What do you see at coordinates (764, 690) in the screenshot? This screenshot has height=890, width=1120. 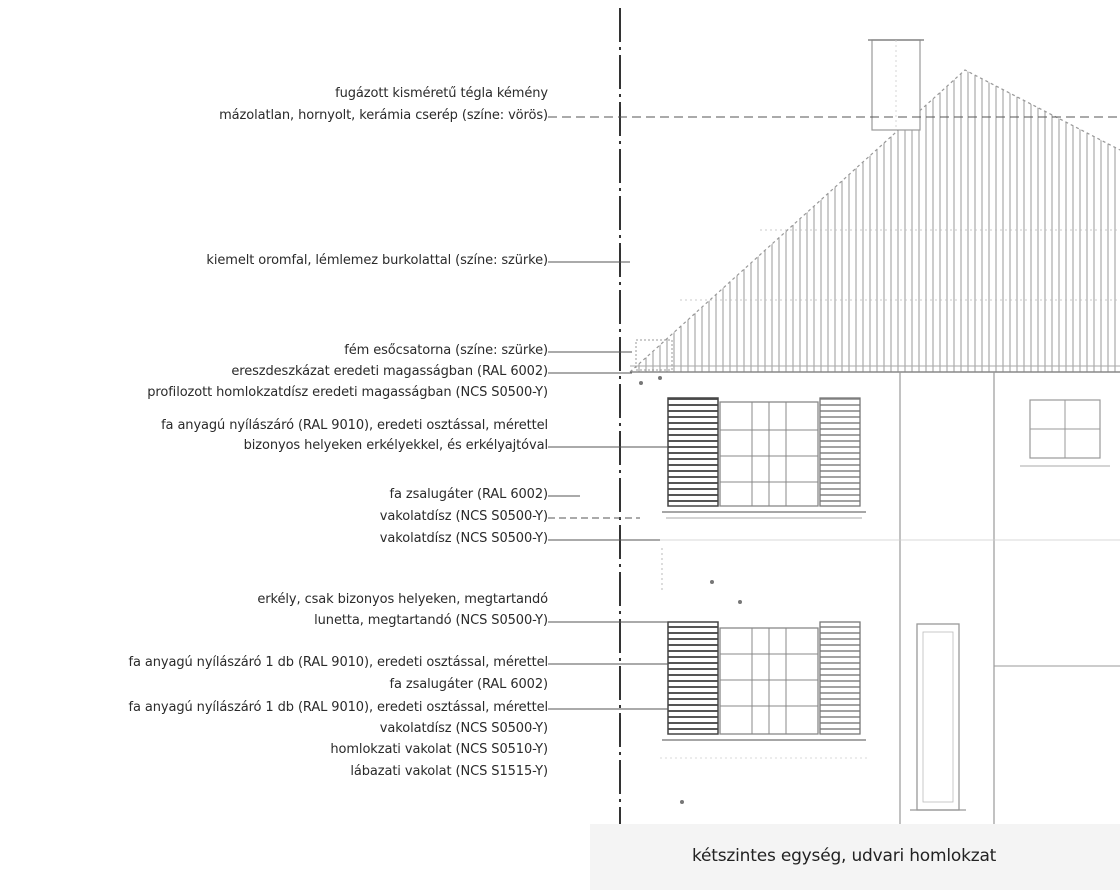 I see `lower-window-group` at bounding box center [764, 690].